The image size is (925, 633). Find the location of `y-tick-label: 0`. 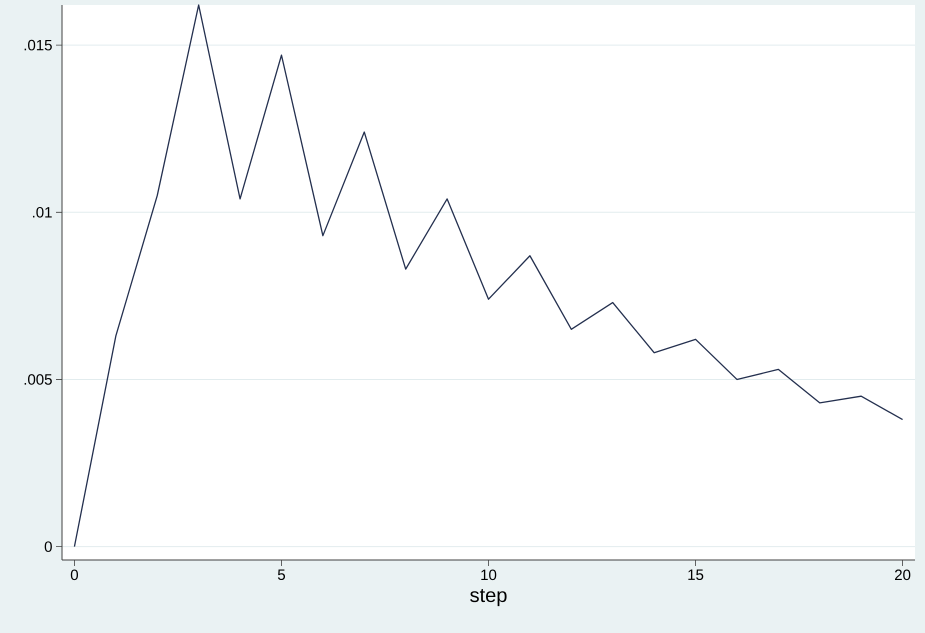

y-tick-label: 0 is located at coordinates (48, 546).